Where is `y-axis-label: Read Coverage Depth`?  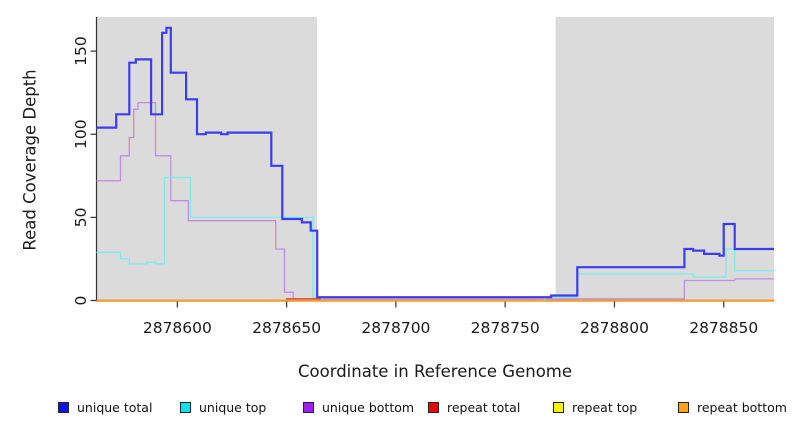 y-axis-label: Read Coverage Depth is located at coordinates (30, 160).